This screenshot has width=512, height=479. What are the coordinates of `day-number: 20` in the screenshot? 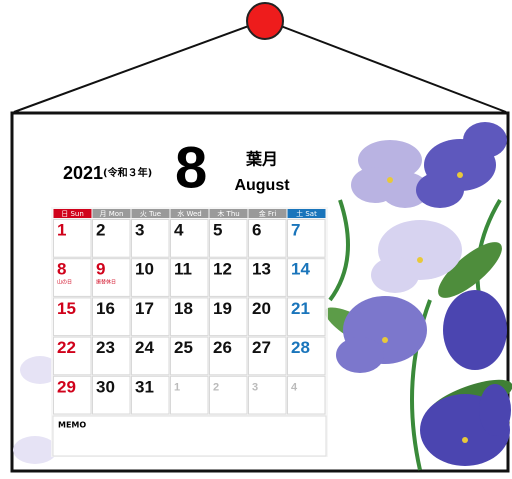 It's located at (261, 308).